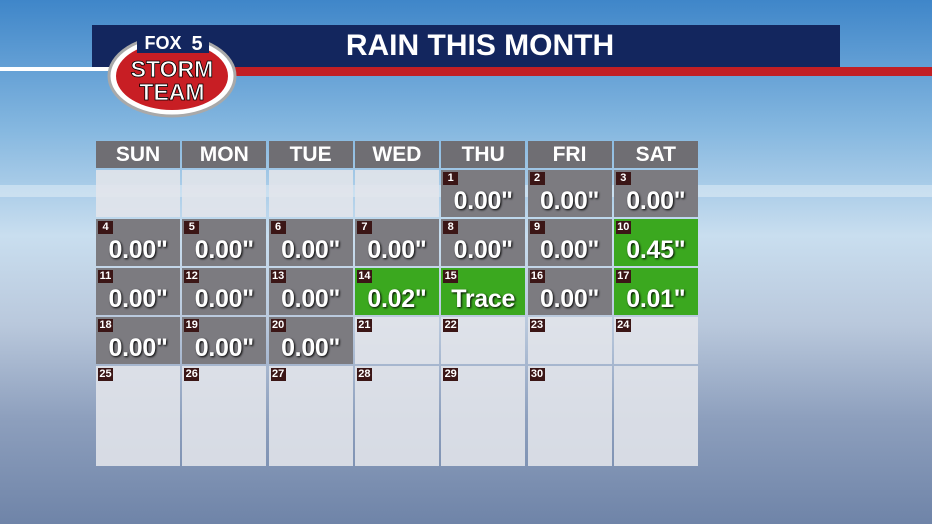 The width and height of the screenshot is (932, 524). I want to click on day-cell: 17 0.01", so click(655, 291).